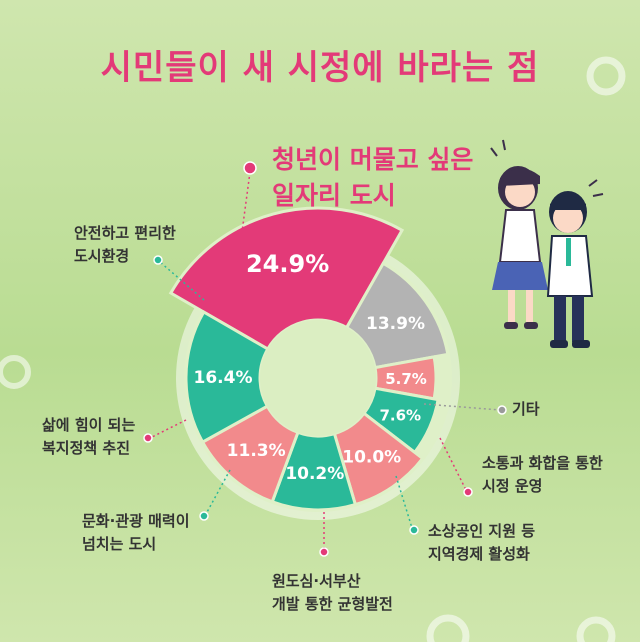 Image resolution: width=640 pixels, height=642 pixels. I want to click on label-culture-tourism: 문화·관광 매력이 넘치는 도시, so click(136, 532).